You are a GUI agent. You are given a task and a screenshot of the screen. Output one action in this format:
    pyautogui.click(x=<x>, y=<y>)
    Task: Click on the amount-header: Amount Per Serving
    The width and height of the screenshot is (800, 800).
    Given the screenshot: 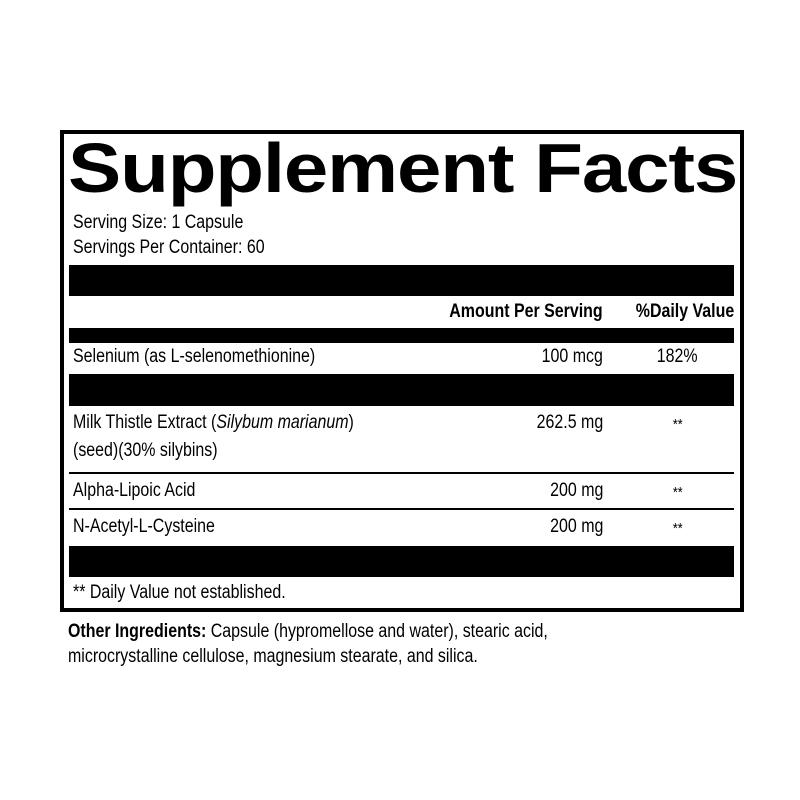 What is the action you would take?
    pyautogui.click(x=526, y=311)
    